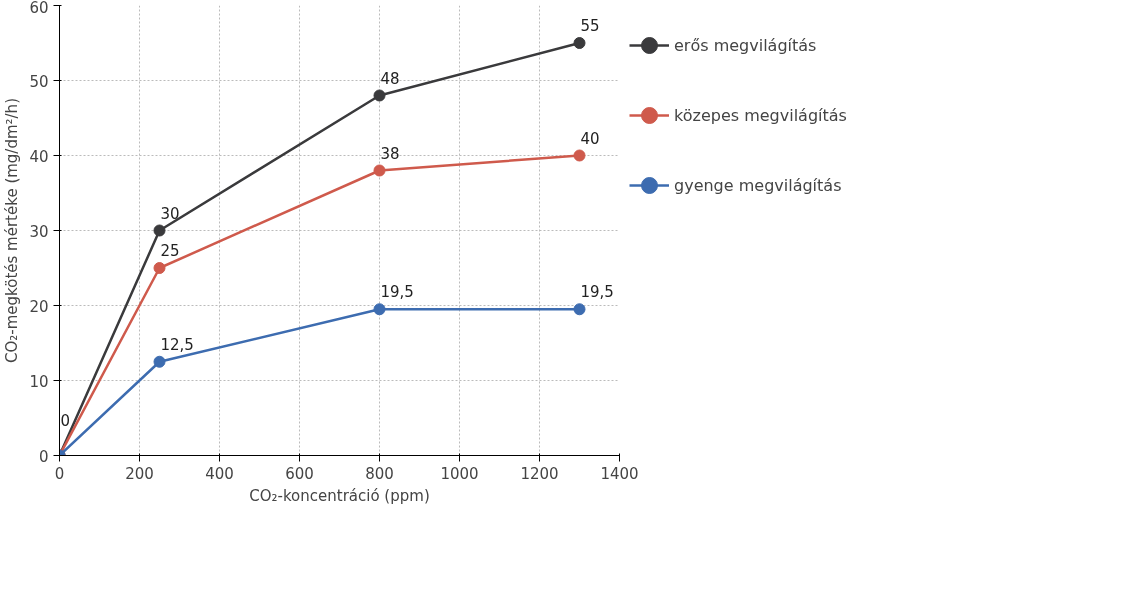 This screenshot has width=1123, height=595. Describe the element at coordinates (177, 344) in the screenshot. I see `data-label: 12,5` at that location.